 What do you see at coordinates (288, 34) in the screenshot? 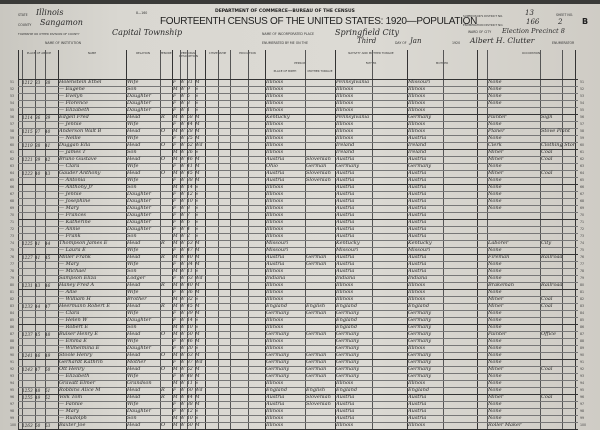
I see `place-label: Name of incorporated place` at bounding box center [288, 34].